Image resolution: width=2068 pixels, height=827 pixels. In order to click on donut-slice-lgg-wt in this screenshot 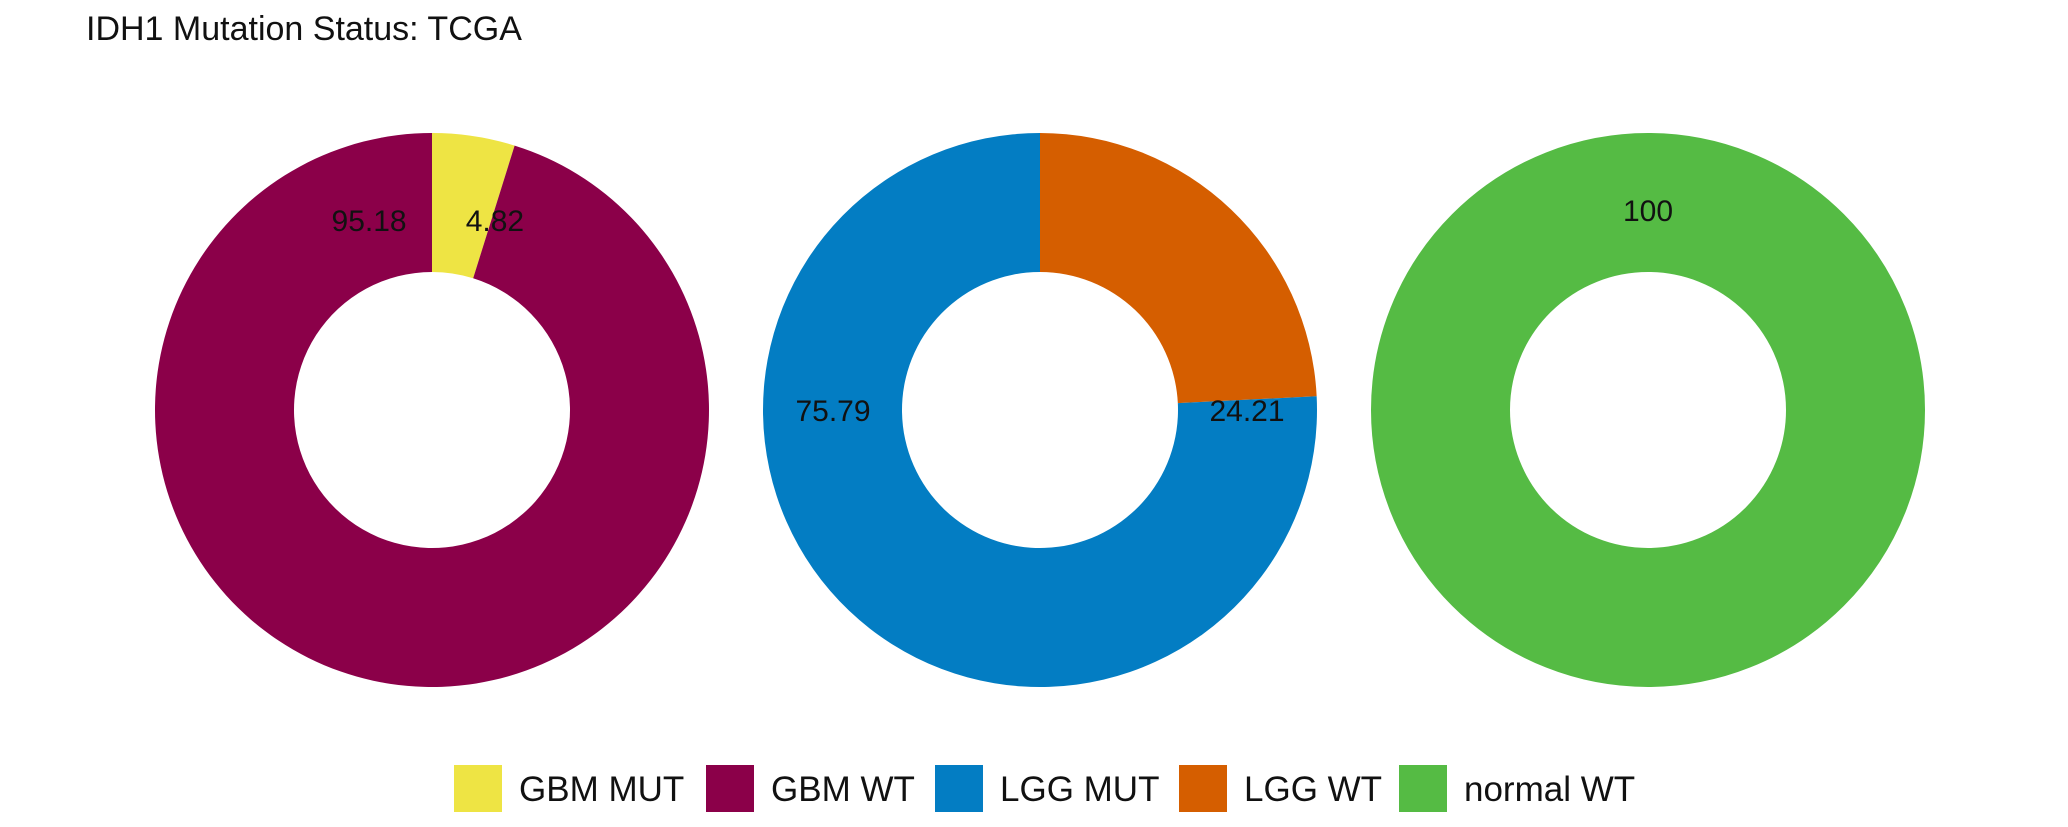, I will do `click(1178, 268)`.